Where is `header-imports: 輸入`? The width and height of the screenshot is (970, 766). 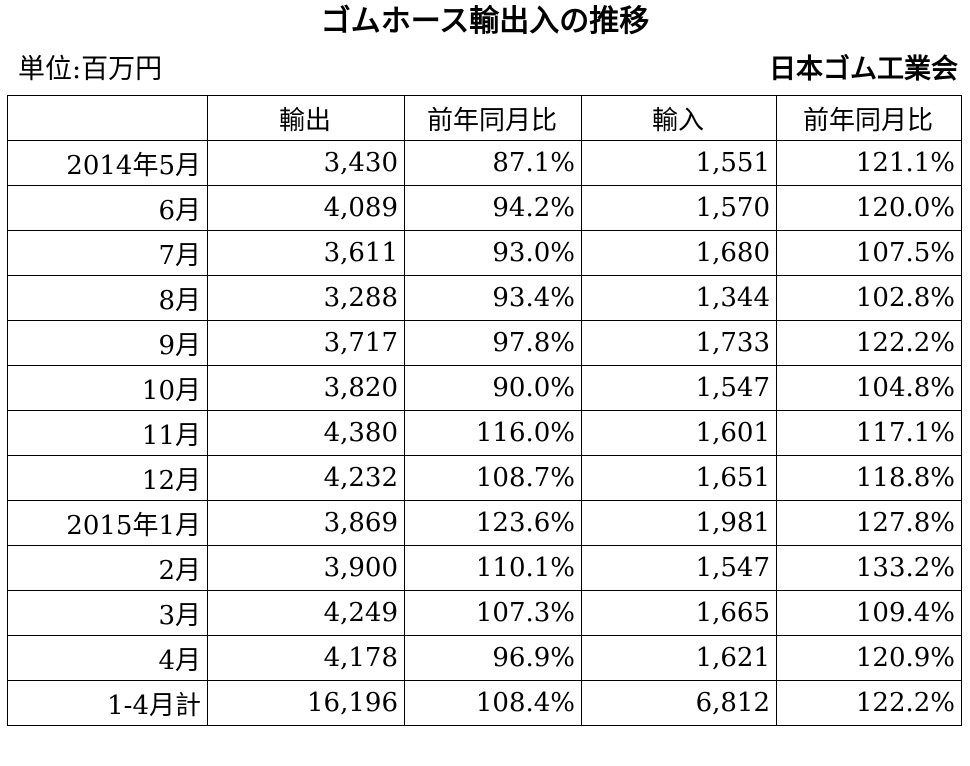
header-imports: 輸入 is located at coordinates (679, 118).